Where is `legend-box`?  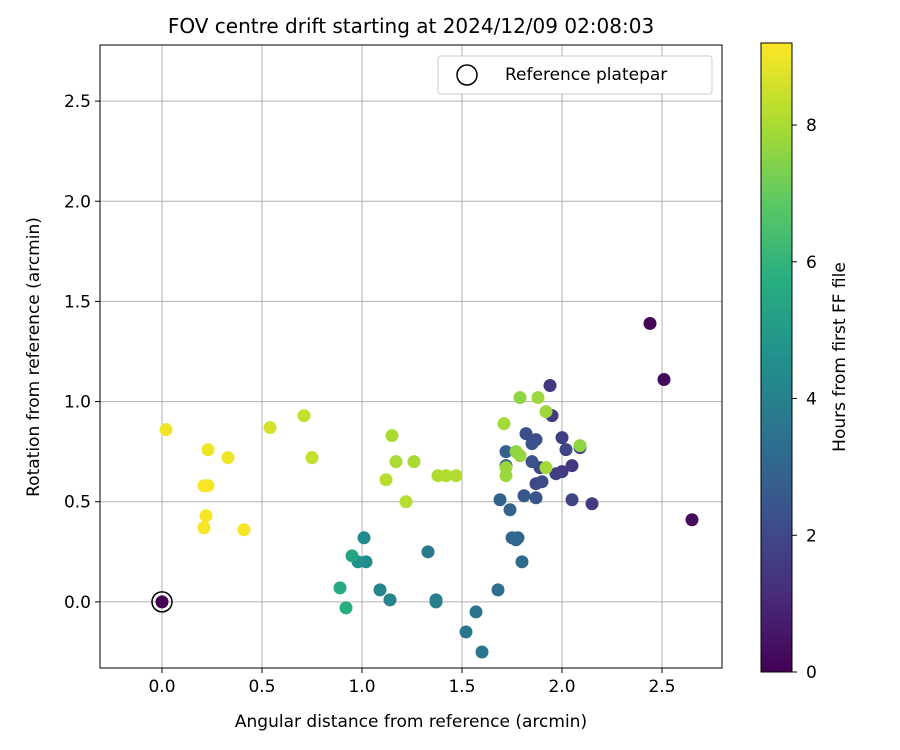
legend-box is located at coordinates (575, 75).